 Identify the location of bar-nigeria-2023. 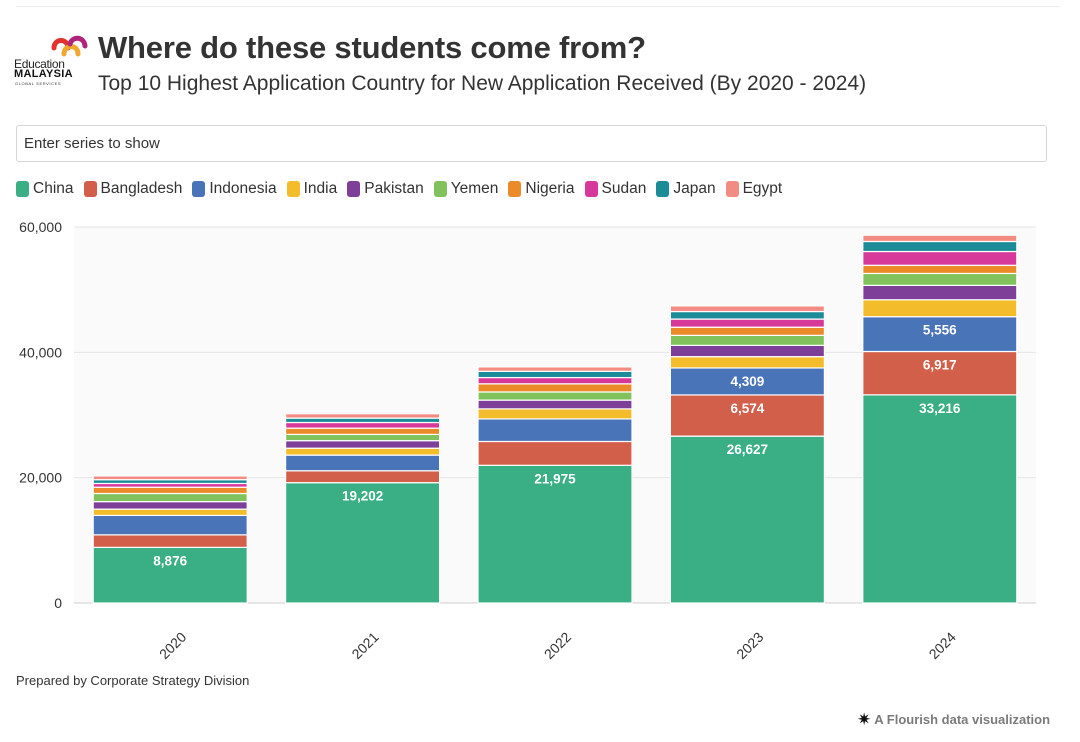
(747, 331).